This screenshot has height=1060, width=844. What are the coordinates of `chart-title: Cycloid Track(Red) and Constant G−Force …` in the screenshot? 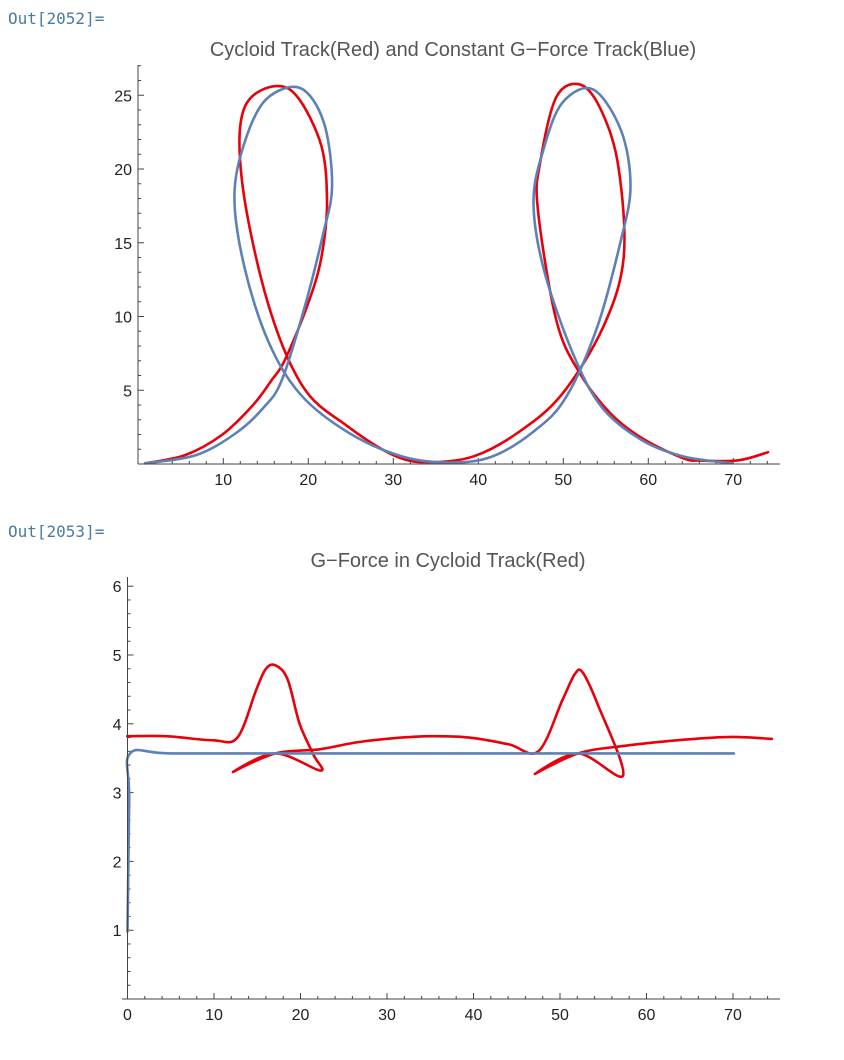 It's located at (453, 50).